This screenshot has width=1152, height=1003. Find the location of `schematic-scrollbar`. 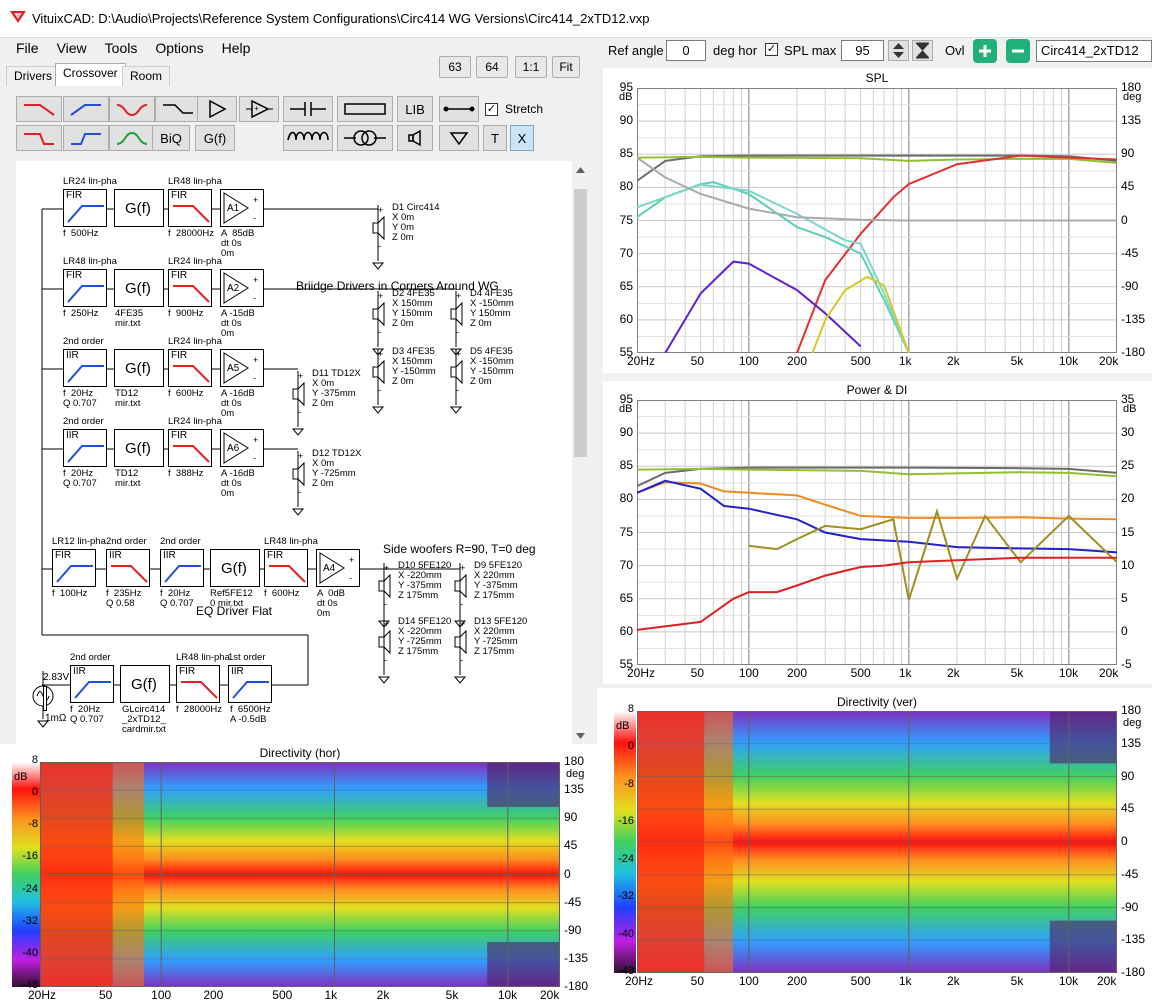

schematic-scrollbar is located at coordinates (580, 452).